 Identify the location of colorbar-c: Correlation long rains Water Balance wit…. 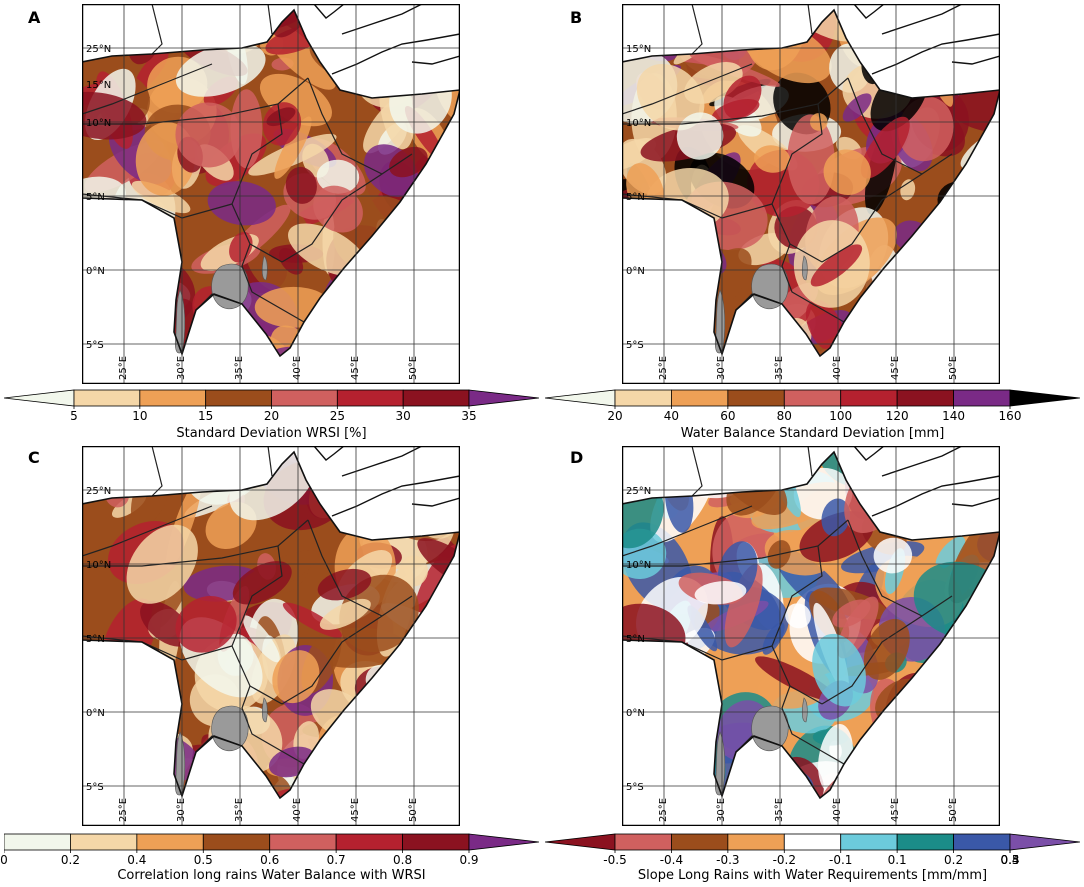
(269, 859).